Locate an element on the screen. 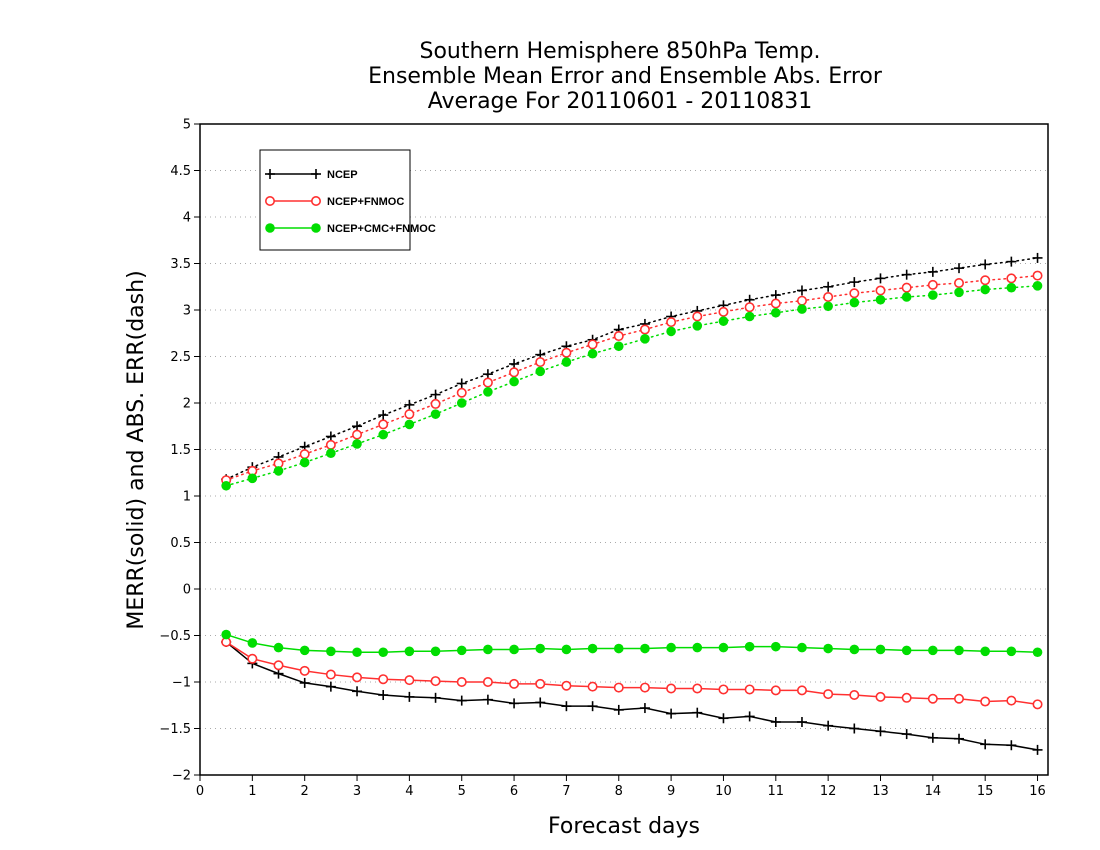 Image resolution: width=1100 pixels, height=850 pixels. x-tick-label: 7 is located at coordinates (566, 791).